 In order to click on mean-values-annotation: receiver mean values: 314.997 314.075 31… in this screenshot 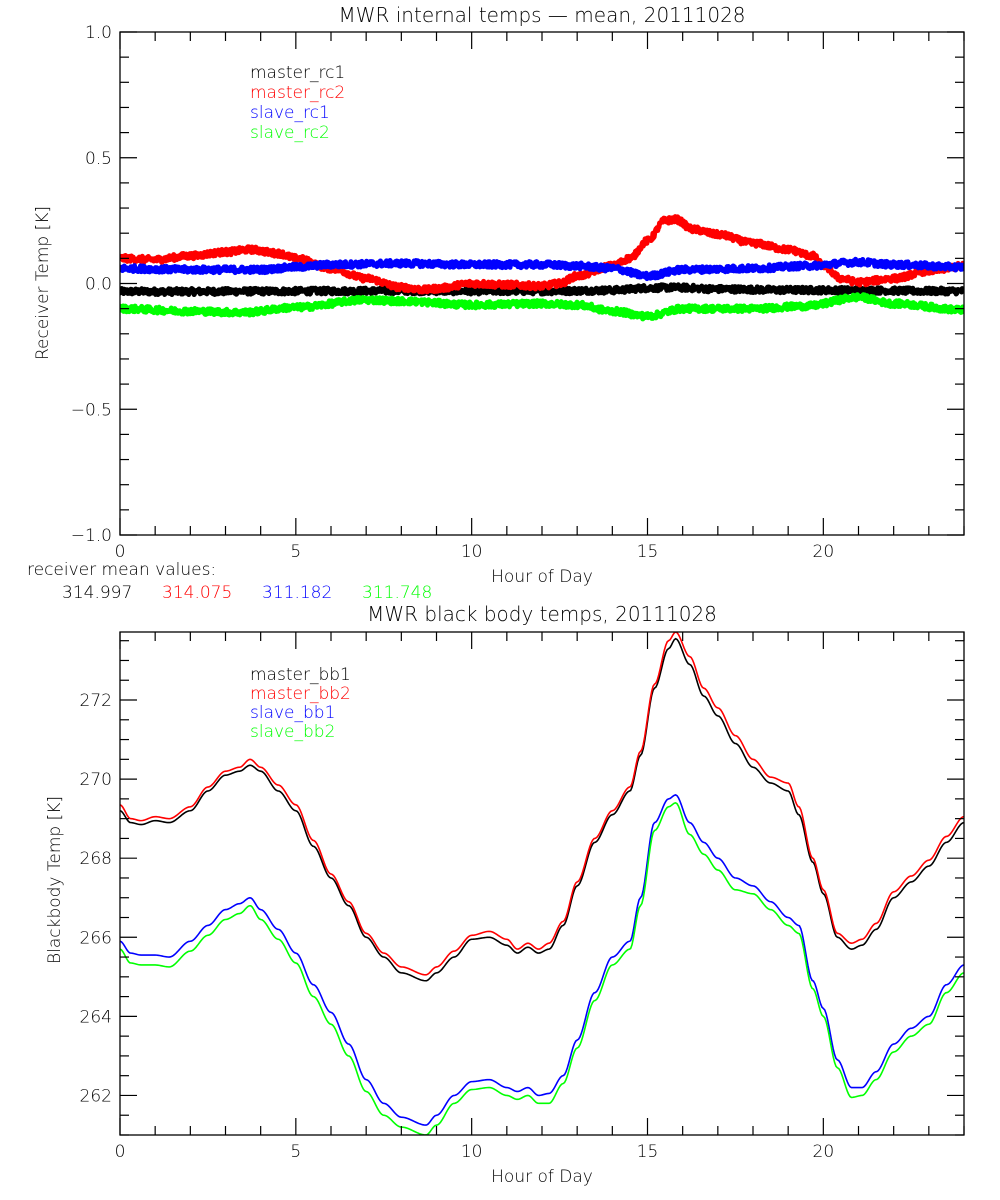, I will do `click(229, 581)`.